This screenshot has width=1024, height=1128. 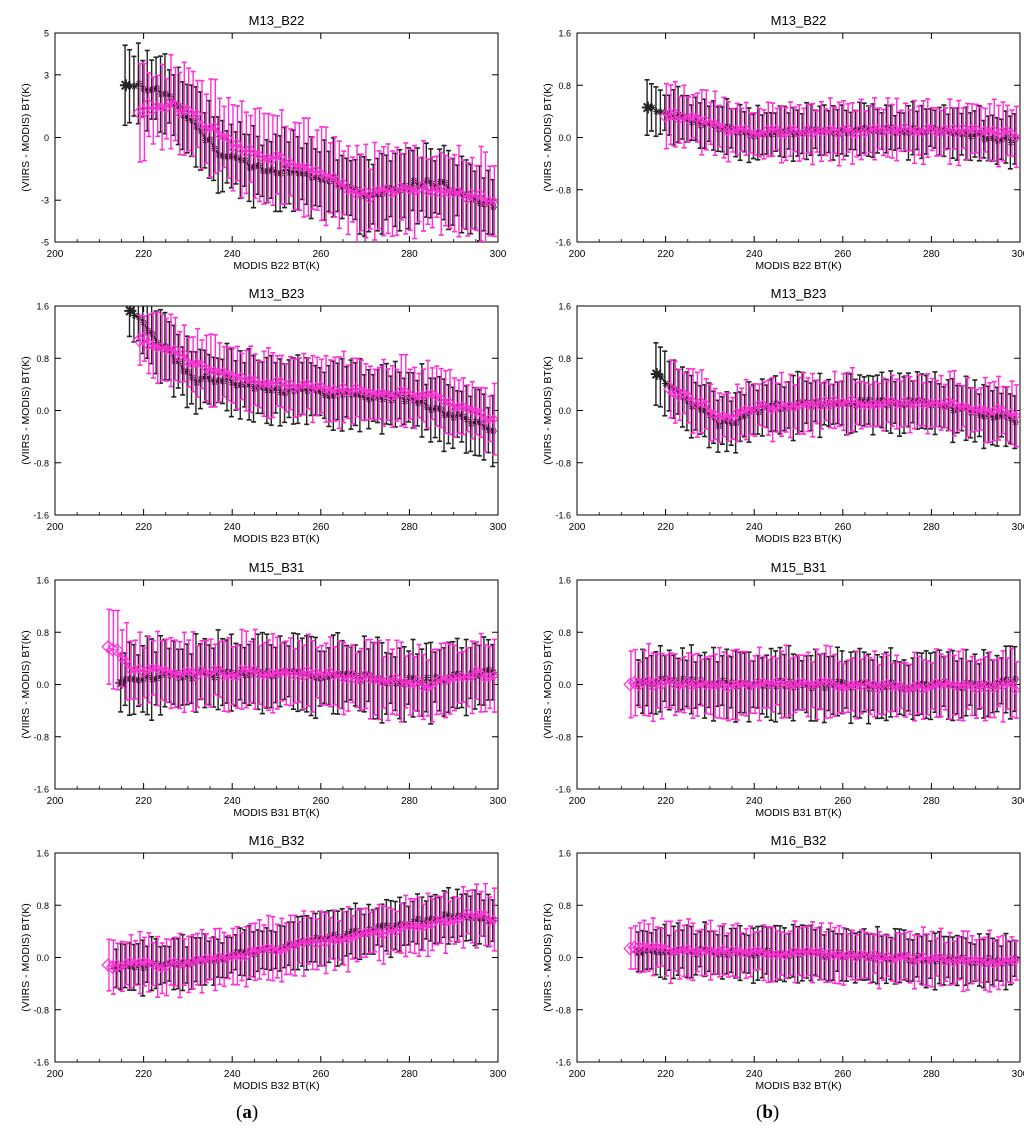 I want to click on chart-title: M13_B22, so click(x=799, y=20).